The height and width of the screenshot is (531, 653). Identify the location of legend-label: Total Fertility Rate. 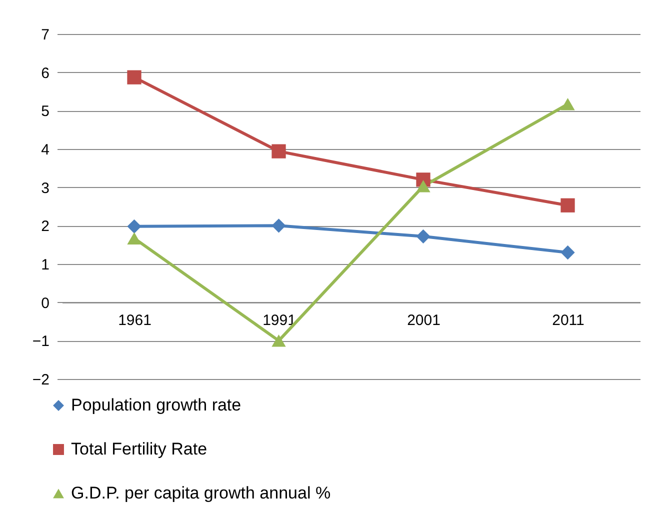
(139, 449).